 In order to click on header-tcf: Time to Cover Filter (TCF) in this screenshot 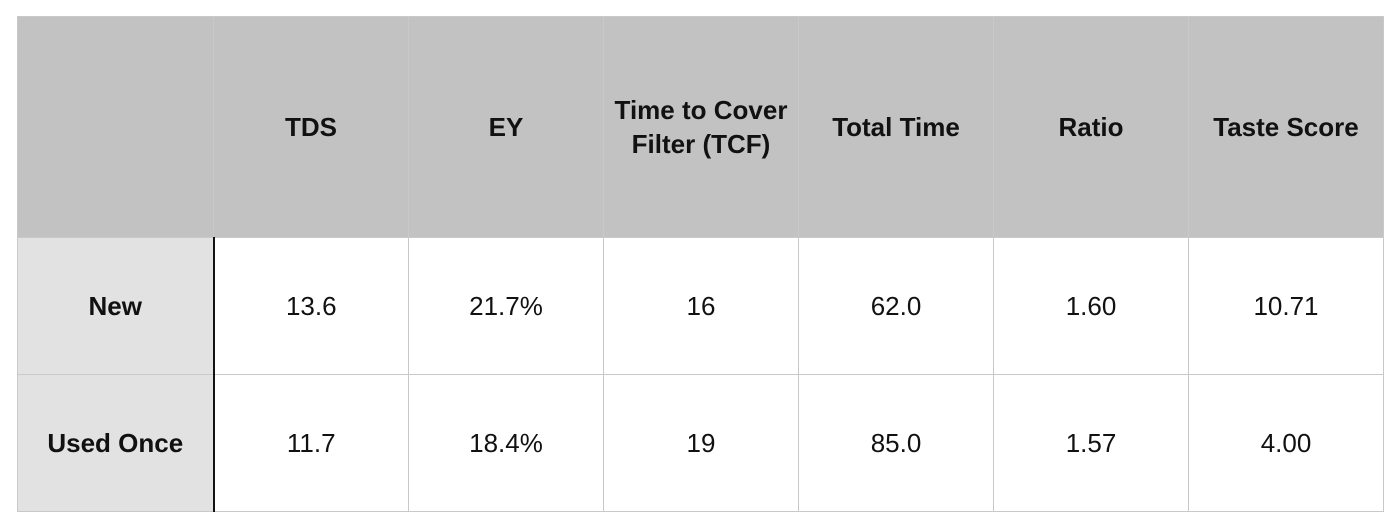, I will do `click(701, 127)`.